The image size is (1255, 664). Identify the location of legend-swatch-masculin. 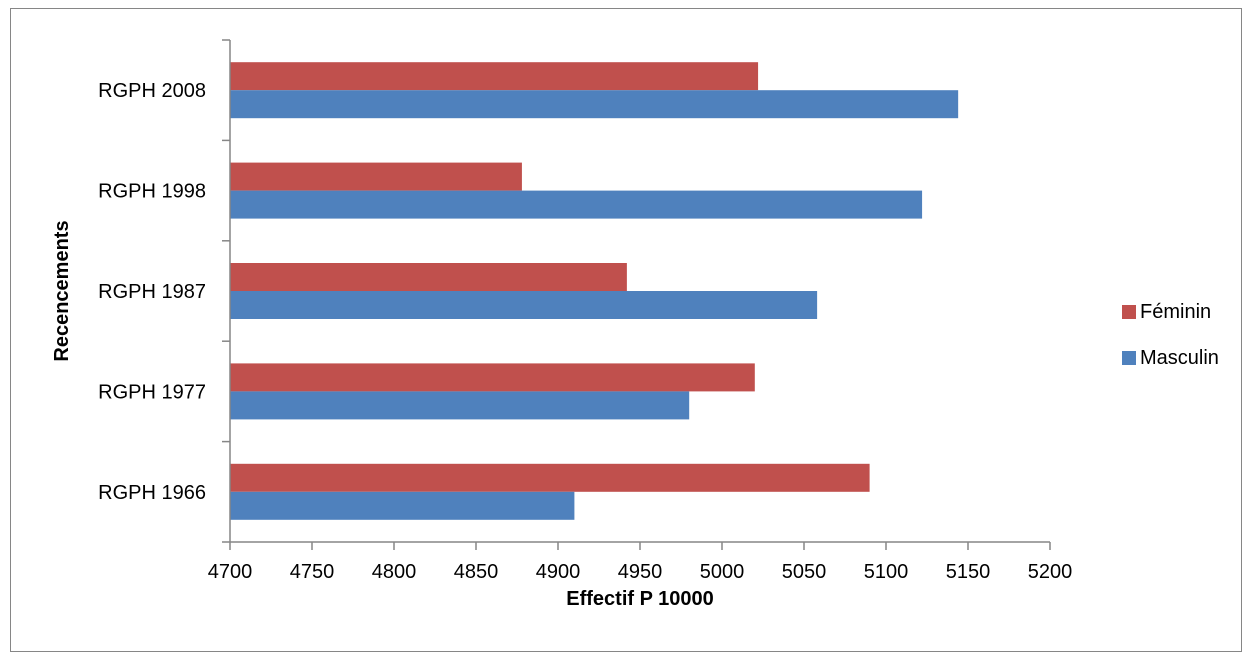
(1129, 358).